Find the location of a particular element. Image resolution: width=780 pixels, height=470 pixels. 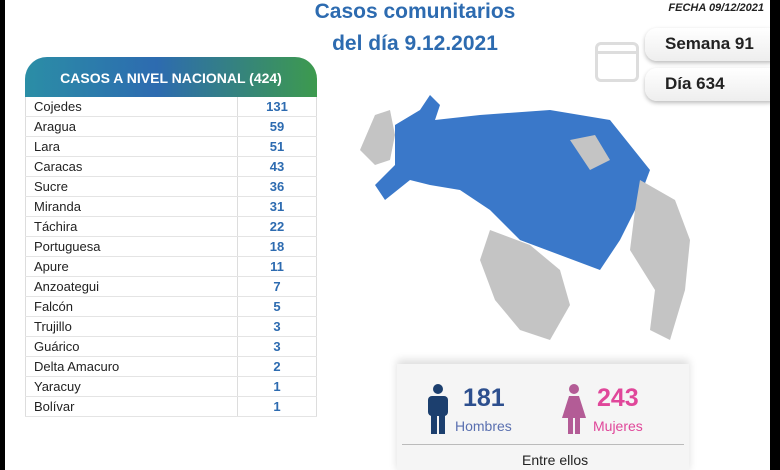

table-row: Aragua 59 is located at coordinates (171, 127).